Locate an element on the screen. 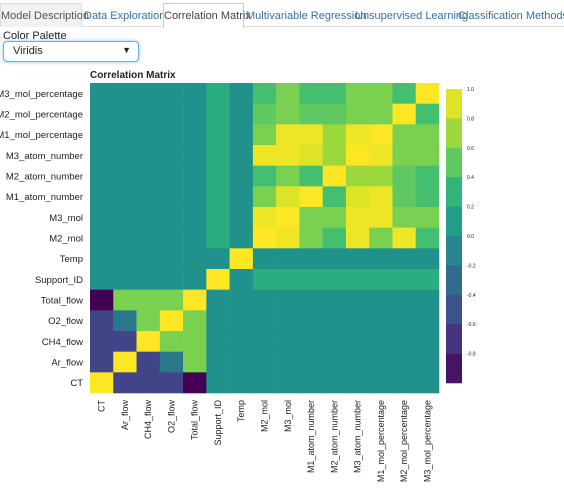 The image size is (564, 500). tab-classification-methods: Classification Methods is located at coordinates (511, 16).